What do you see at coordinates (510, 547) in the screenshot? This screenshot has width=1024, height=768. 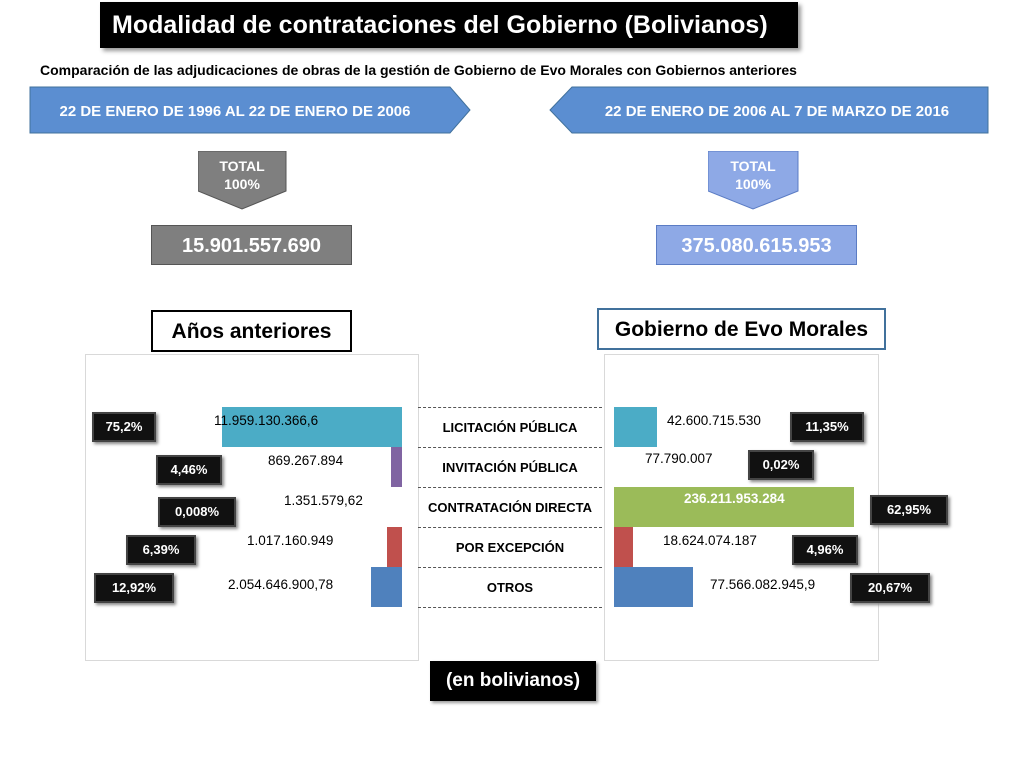 I see `category-label: POR EXCEPCIÓN` at bounding box center [510, 547].